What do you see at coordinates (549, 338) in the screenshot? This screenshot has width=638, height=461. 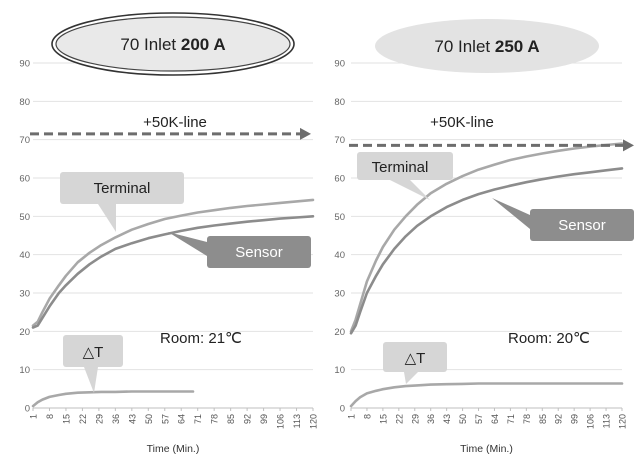 I see `room-temperature-label: Room: 20℃` at bounding box center [549, 338].